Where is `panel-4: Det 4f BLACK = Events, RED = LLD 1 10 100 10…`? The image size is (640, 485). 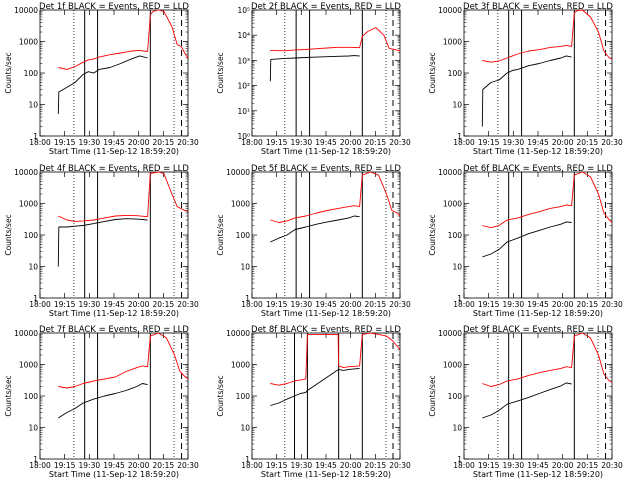
panel-4: Det 4f BLACK = Events, RED = LLD 1 10 100 10… is located at coordinates (101, 241).